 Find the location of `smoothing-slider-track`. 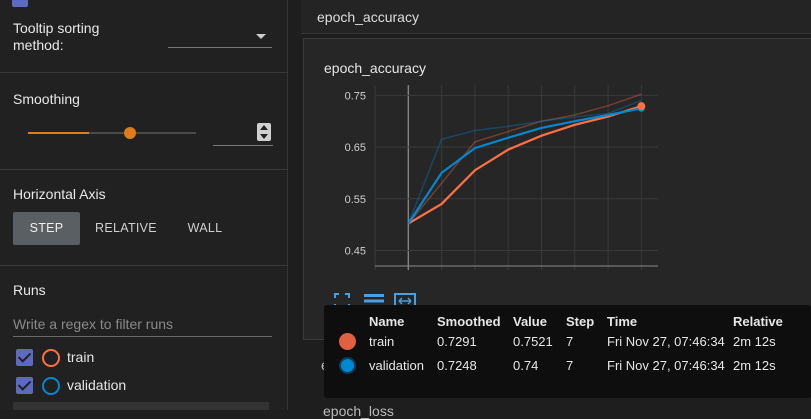

smoothing-slider-track is located at coordinates (112, 133).